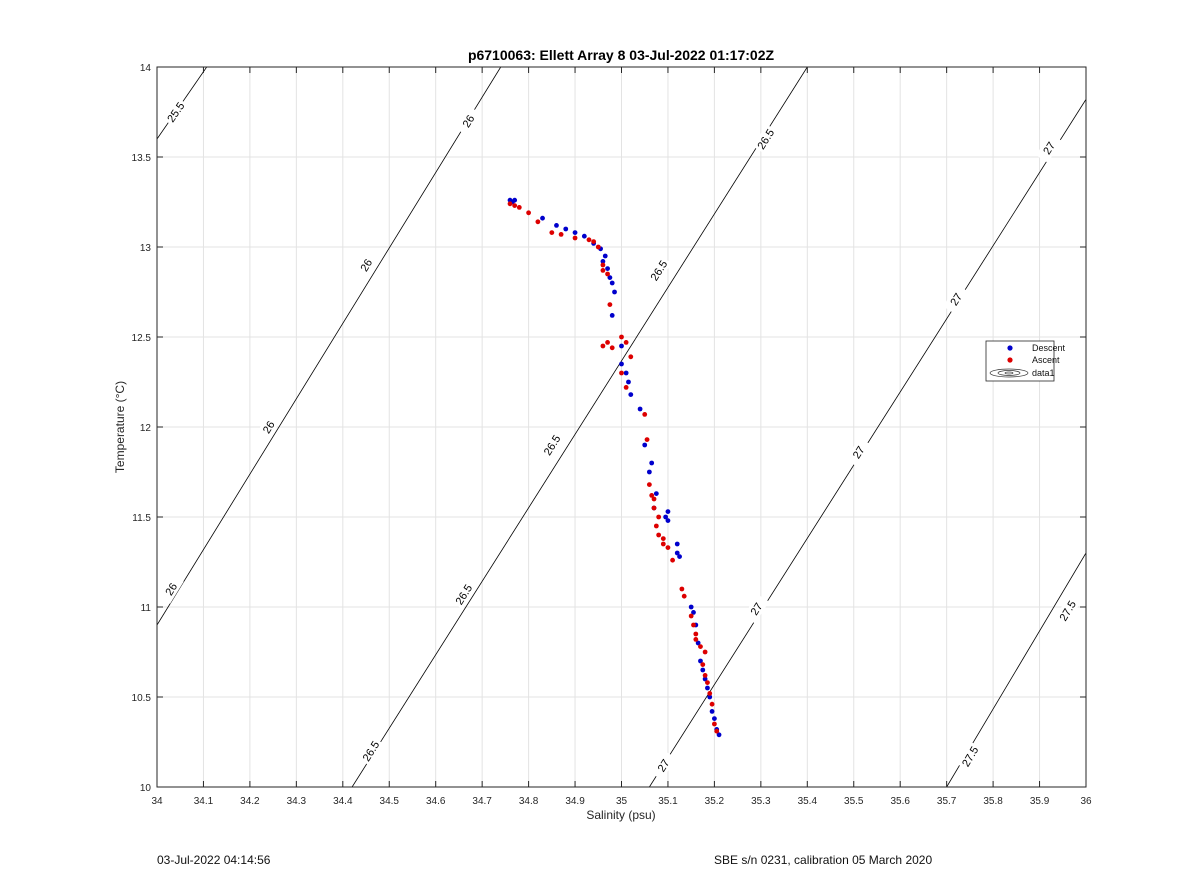 Image resolution: width=1200 pixels, height=885 pixels. Describe the element at coordinates (1043, 373) in the screenshot. I see `legend-data1-label: data1` at that location.